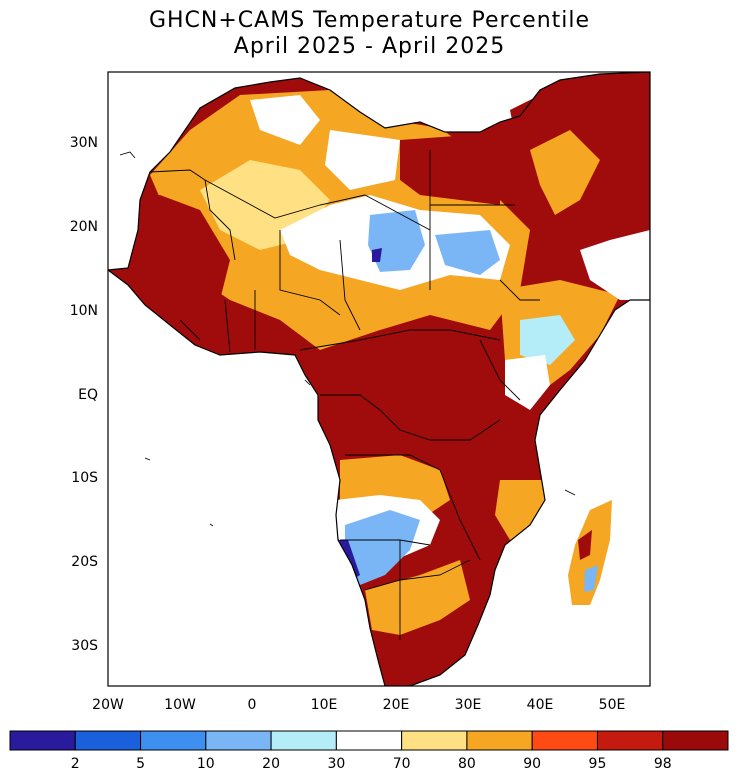 The width and height of the screenshot is (739, 778). Describe the element at coordinates (179, 257) in the screenshot. I see `west-africa-red-region` at that location.